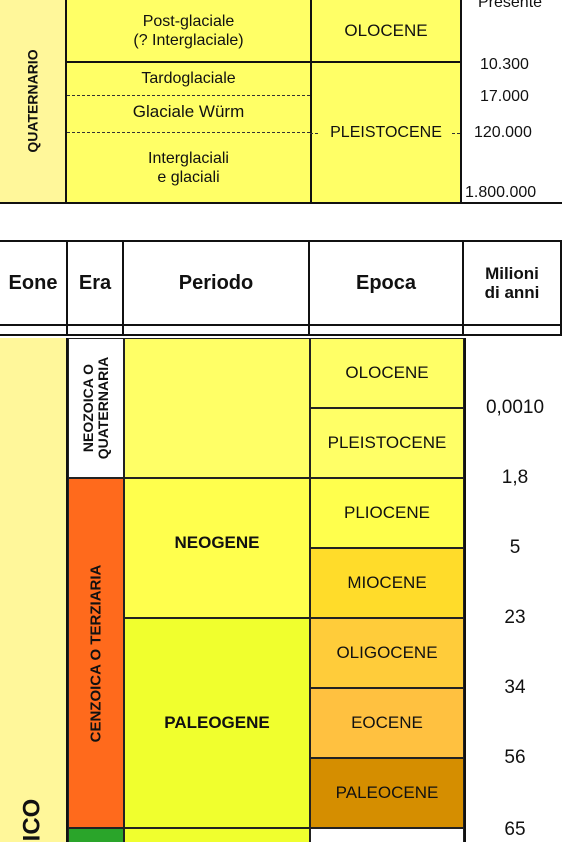  I want to click on epoch-miocene: MIOCENE, so click(387, 583).